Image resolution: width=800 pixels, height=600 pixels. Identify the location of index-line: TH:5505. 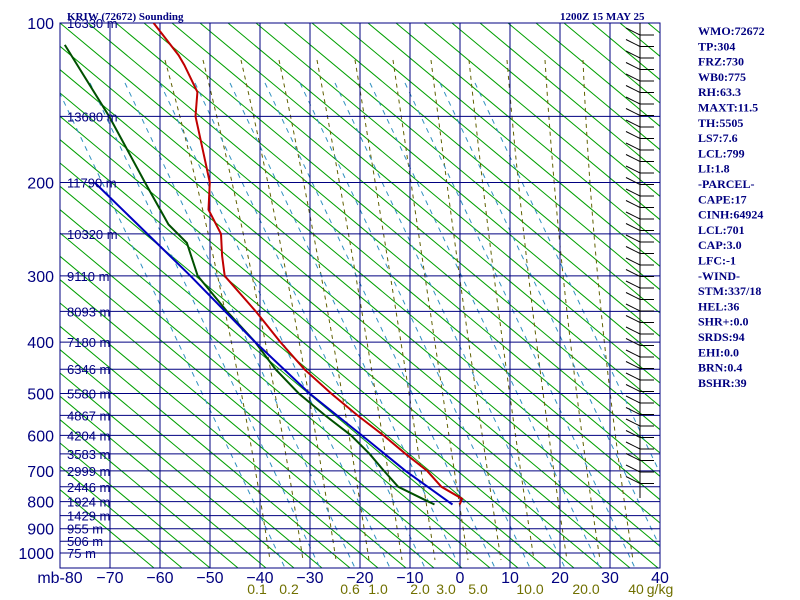
(720, 123).